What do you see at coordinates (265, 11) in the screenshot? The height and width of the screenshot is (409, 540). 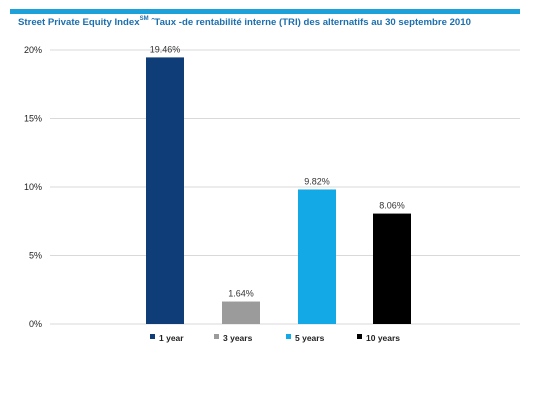 I see `title-rule` at bounding box center [265, 11].